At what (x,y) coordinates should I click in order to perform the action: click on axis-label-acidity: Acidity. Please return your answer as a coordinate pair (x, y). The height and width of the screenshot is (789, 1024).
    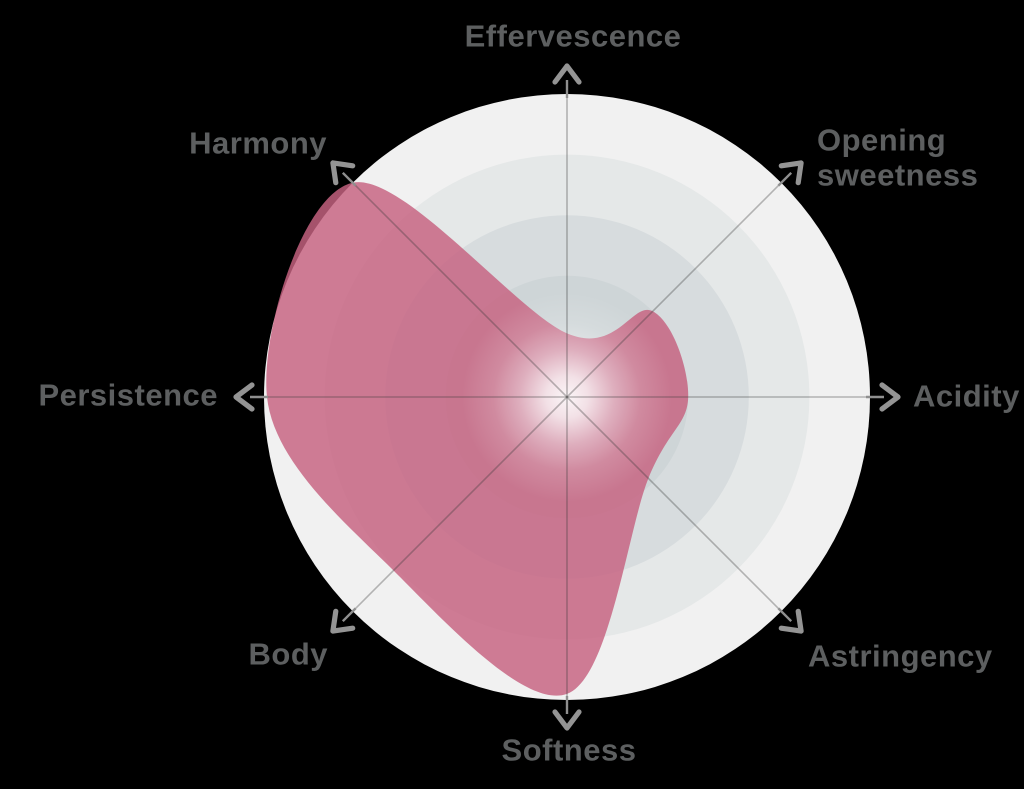
    Looking at the image, I should click on (966, 396).